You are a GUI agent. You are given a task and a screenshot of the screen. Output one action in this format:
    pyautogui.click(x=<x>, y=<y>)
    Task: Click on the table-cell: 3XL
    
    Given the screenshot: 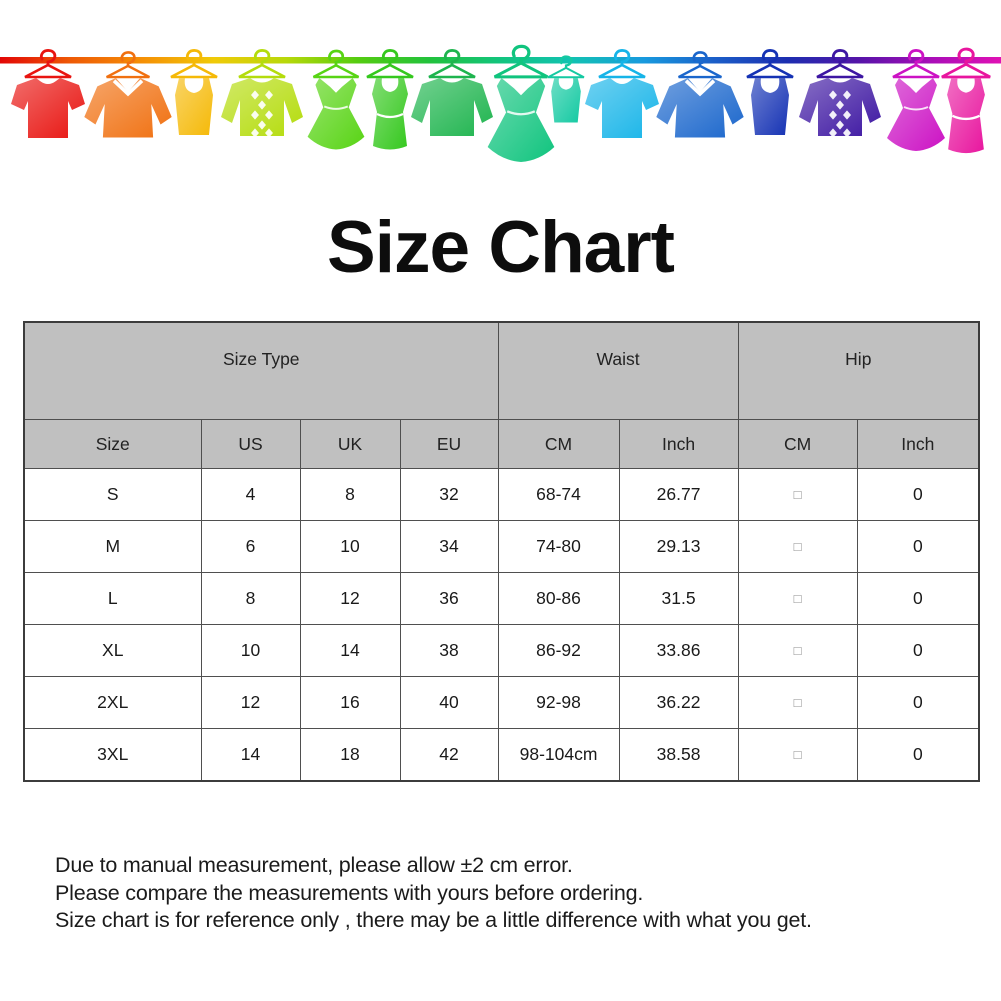 What is the action you would take?
    pyautogui.click(x=112, y=755)
    